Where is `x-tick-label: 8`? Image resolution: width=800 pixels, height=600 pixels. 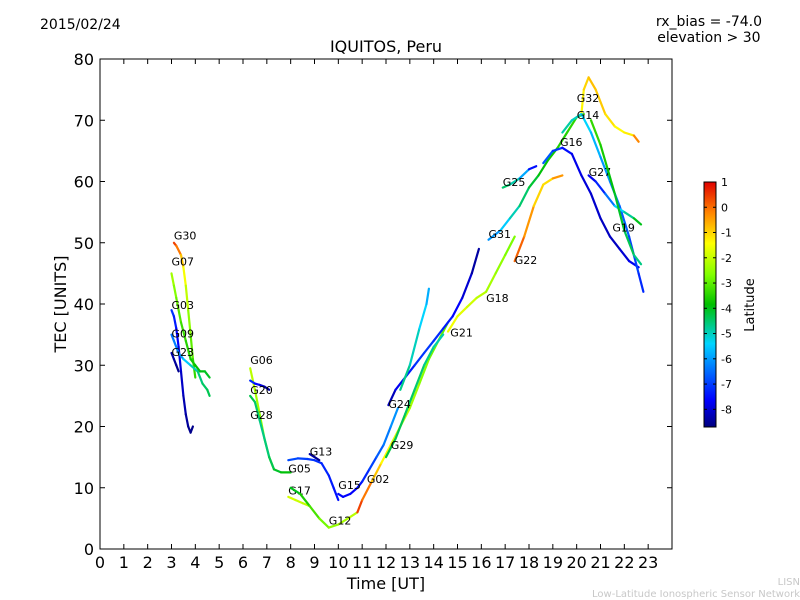 x-tick-label: 8 is located at coordinates (291, 562).